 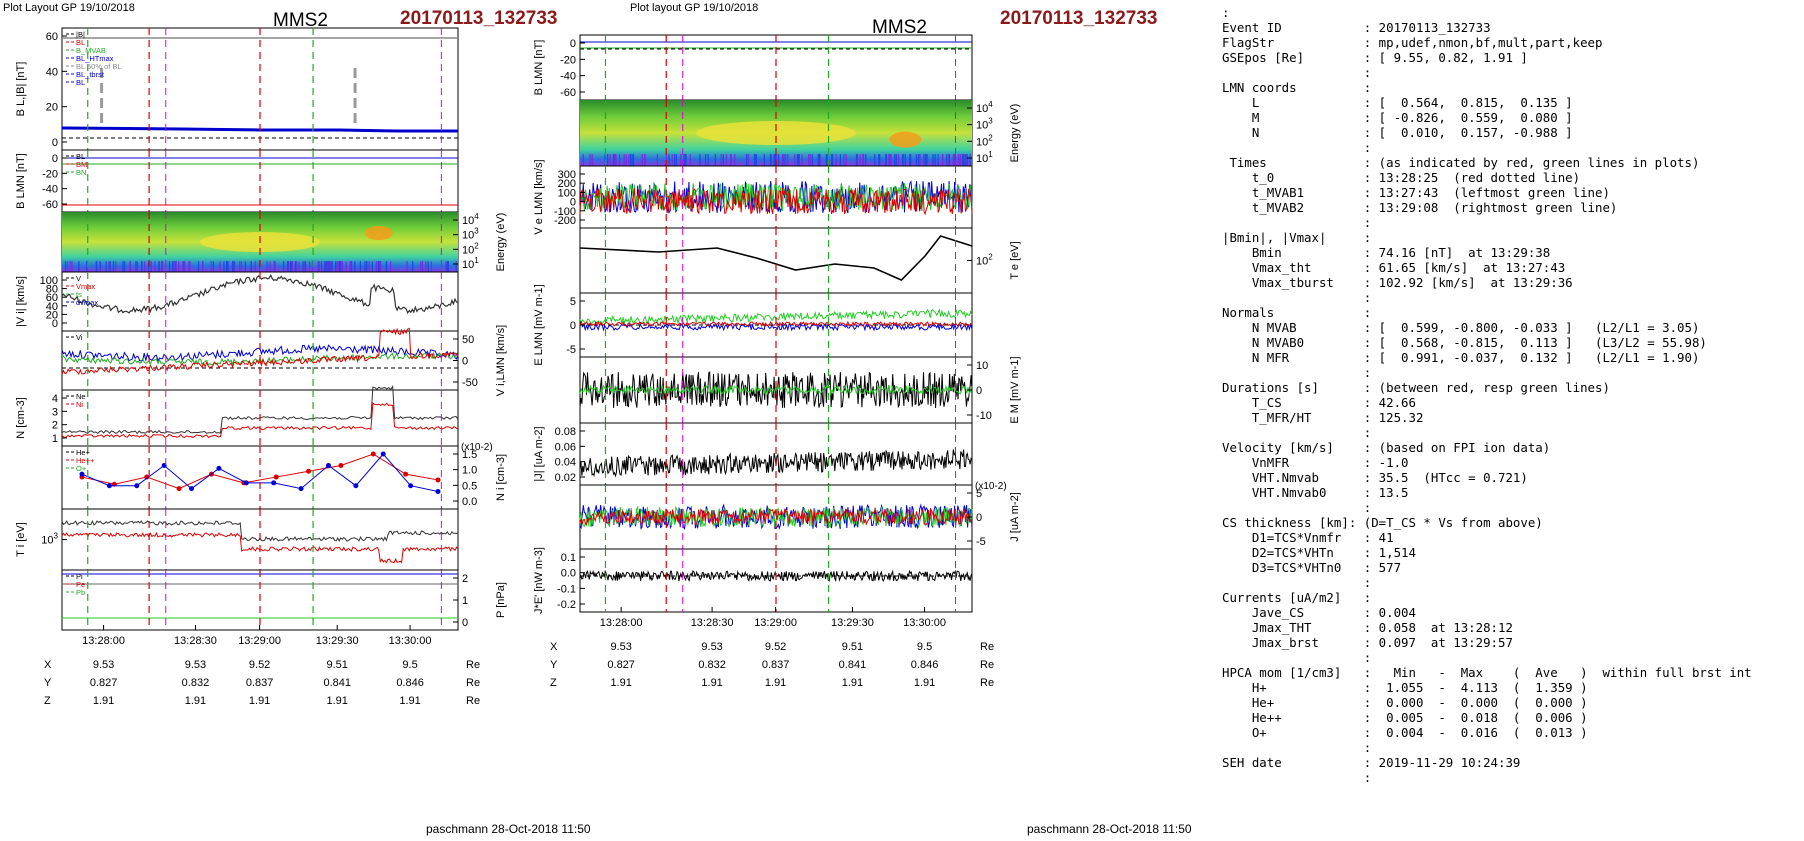 What do you see at coordinates (776, 517) in the screenshot?
I see `j-l-trace` at bounding box center [776, 517].